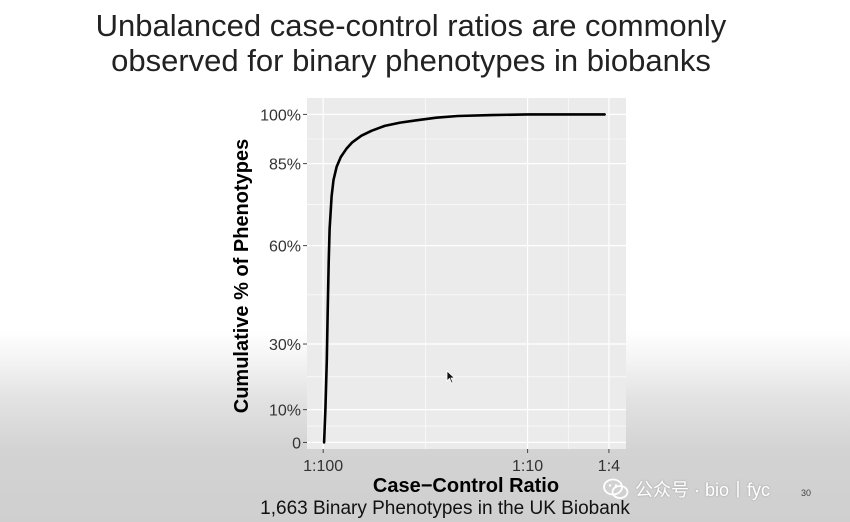 This screenshot has width=850, height=522. What do you see at coordinates (283, 279) in the screenshot?
I see `y-axis-ticks: 0 10% 30% 60% 85% 100%` at bounding box center [283, 279].